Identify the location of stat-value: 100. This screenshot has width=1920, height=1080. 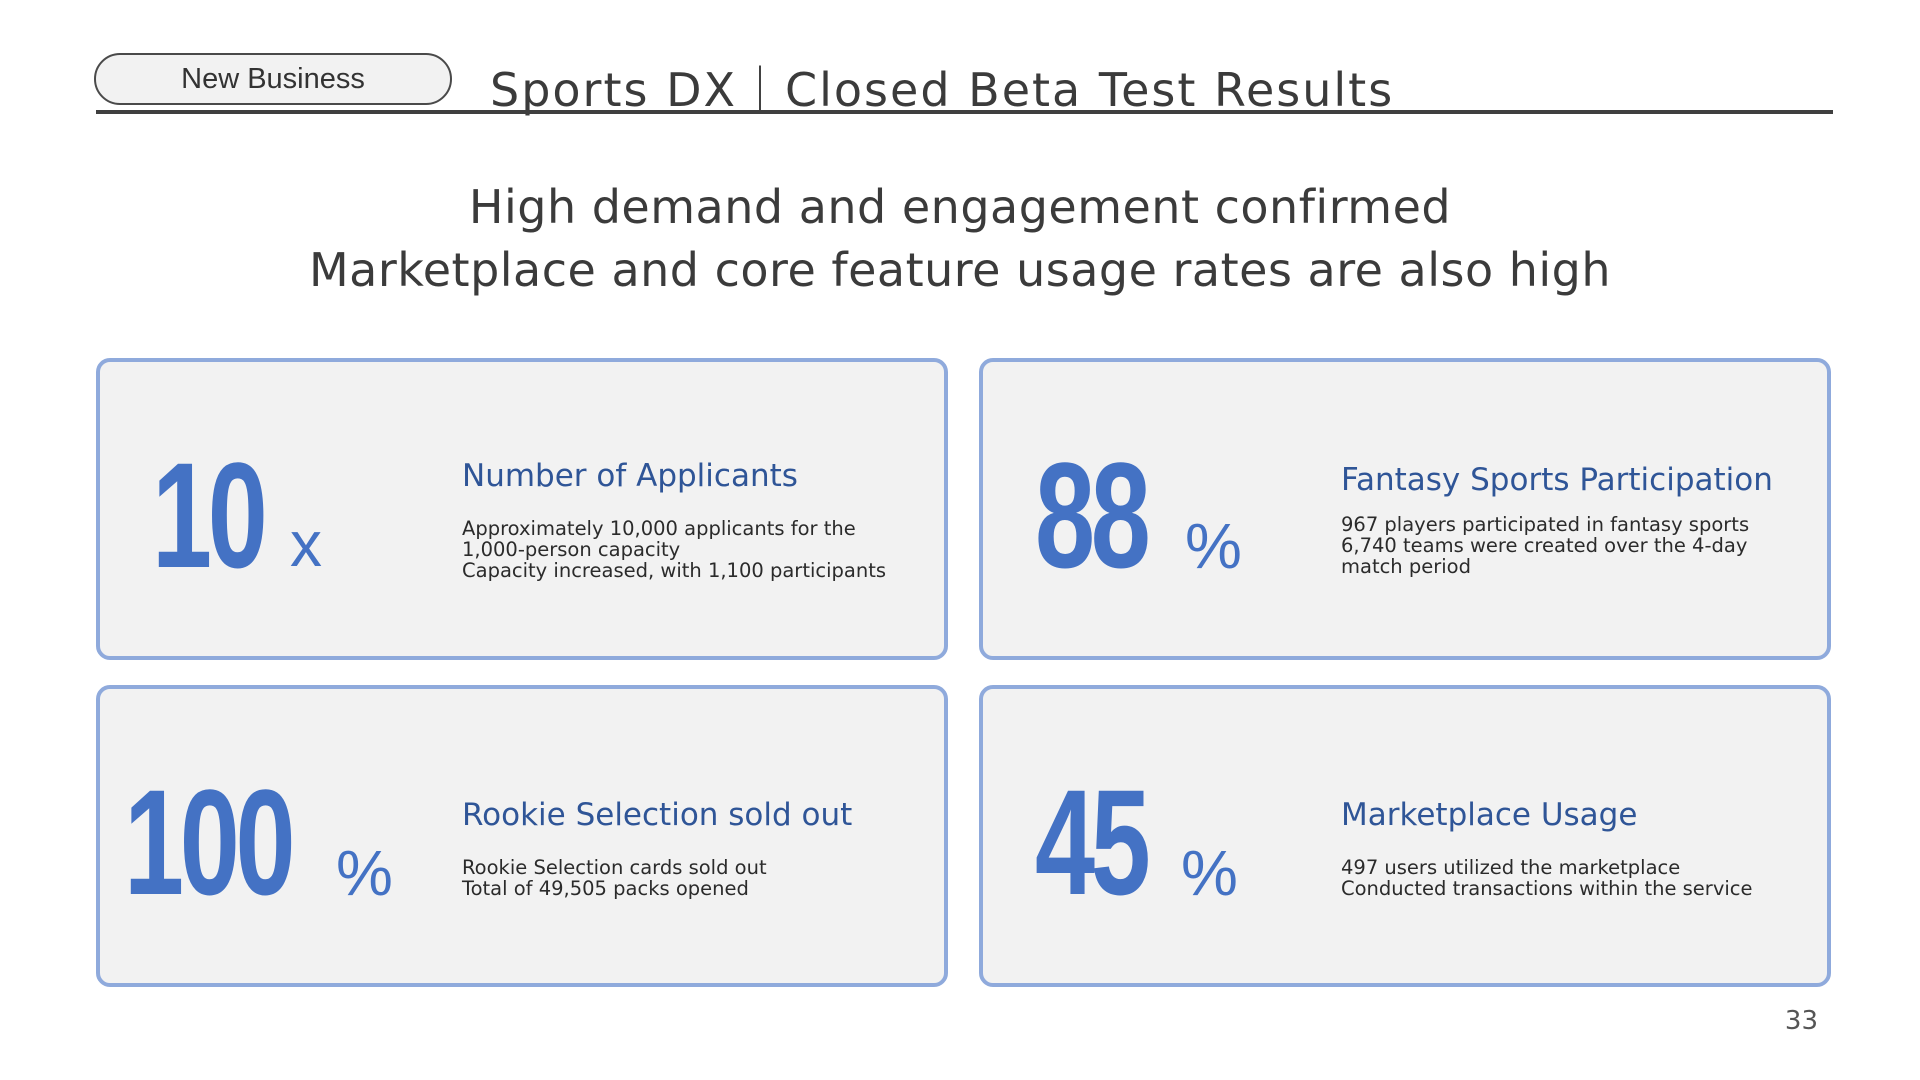
(210, 842).